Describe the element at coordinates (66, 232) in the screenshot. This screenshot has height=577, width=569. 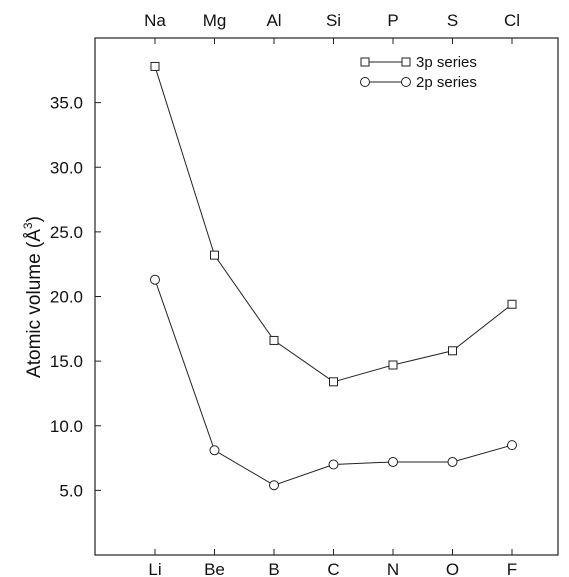
I see `y-tick-label: 25.0` at that location.